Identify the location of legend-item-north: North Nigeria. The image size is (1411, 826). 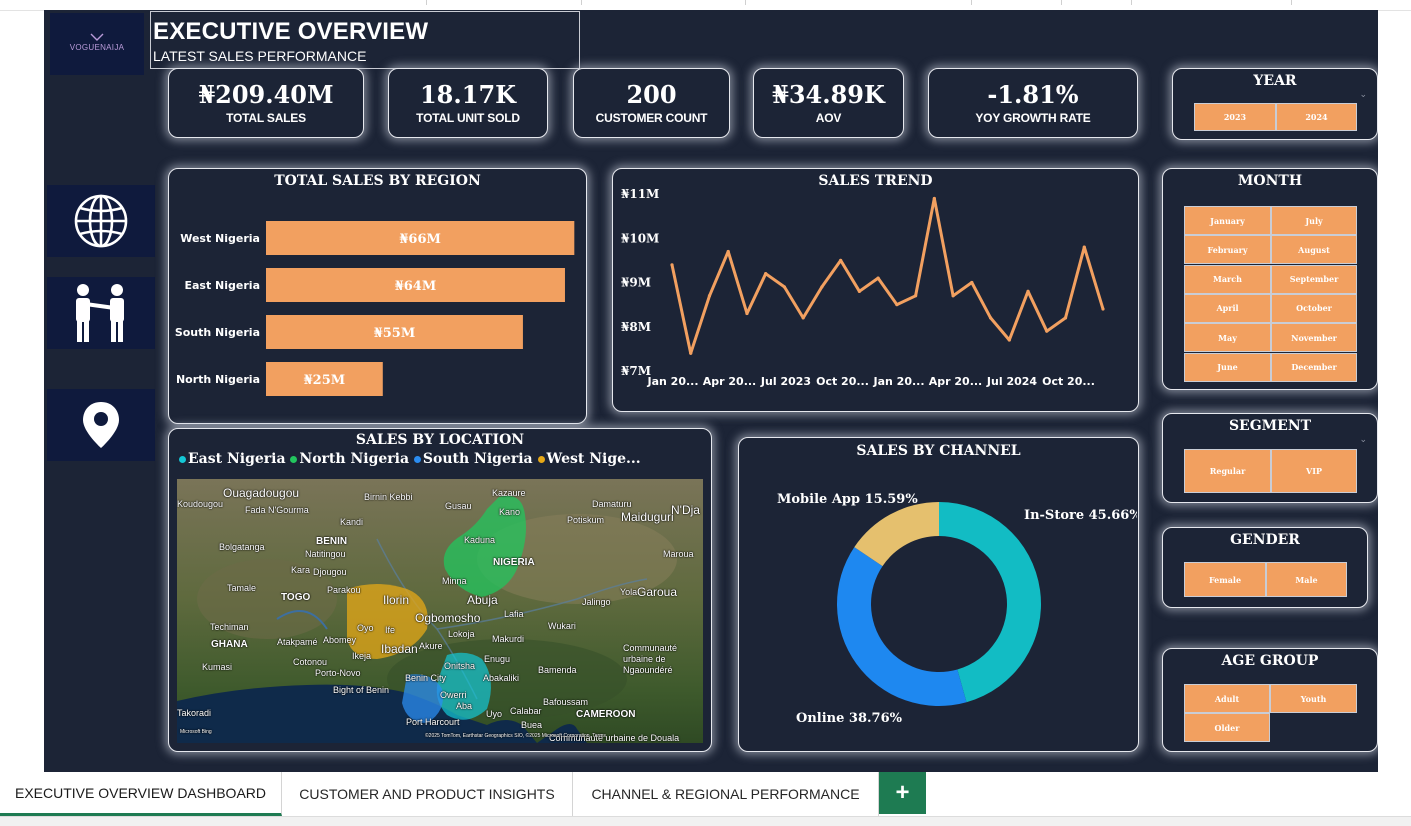
(349, 459).